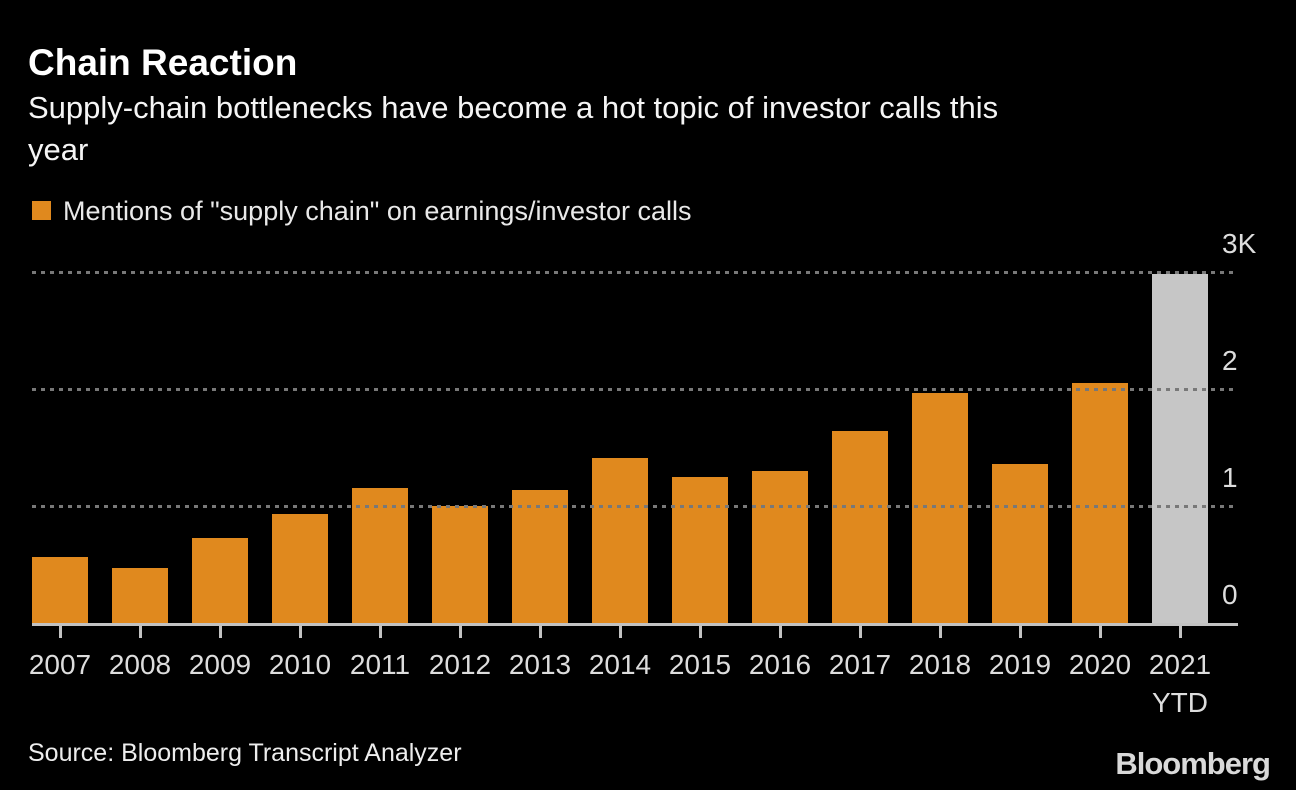 The height and width of the screenshot is (790, 1296). I want to click on x-tick-label: 2011, so click(380, 664).